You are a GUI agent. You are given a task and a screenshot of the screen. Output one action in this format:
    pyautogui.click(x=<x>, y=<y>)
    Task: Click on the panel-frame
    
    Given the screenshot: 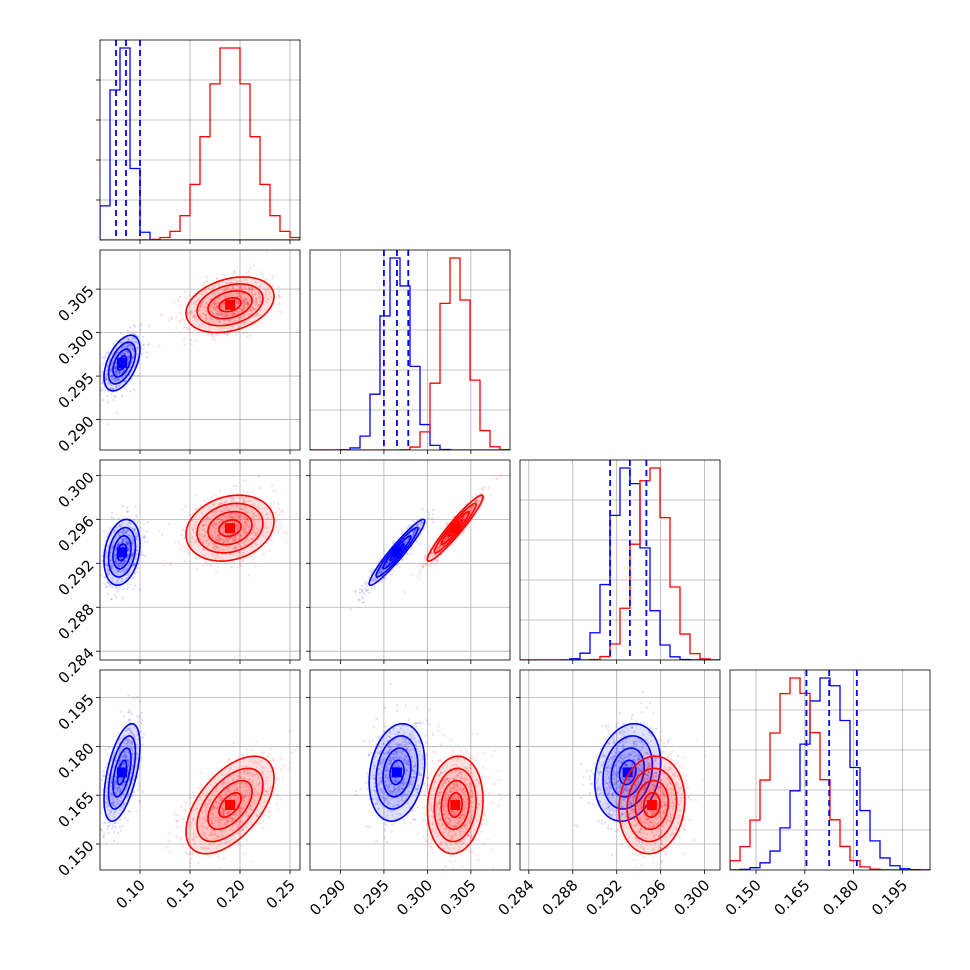 What is the action you would take?
    pyautogui.click(x=200, y=560)
    